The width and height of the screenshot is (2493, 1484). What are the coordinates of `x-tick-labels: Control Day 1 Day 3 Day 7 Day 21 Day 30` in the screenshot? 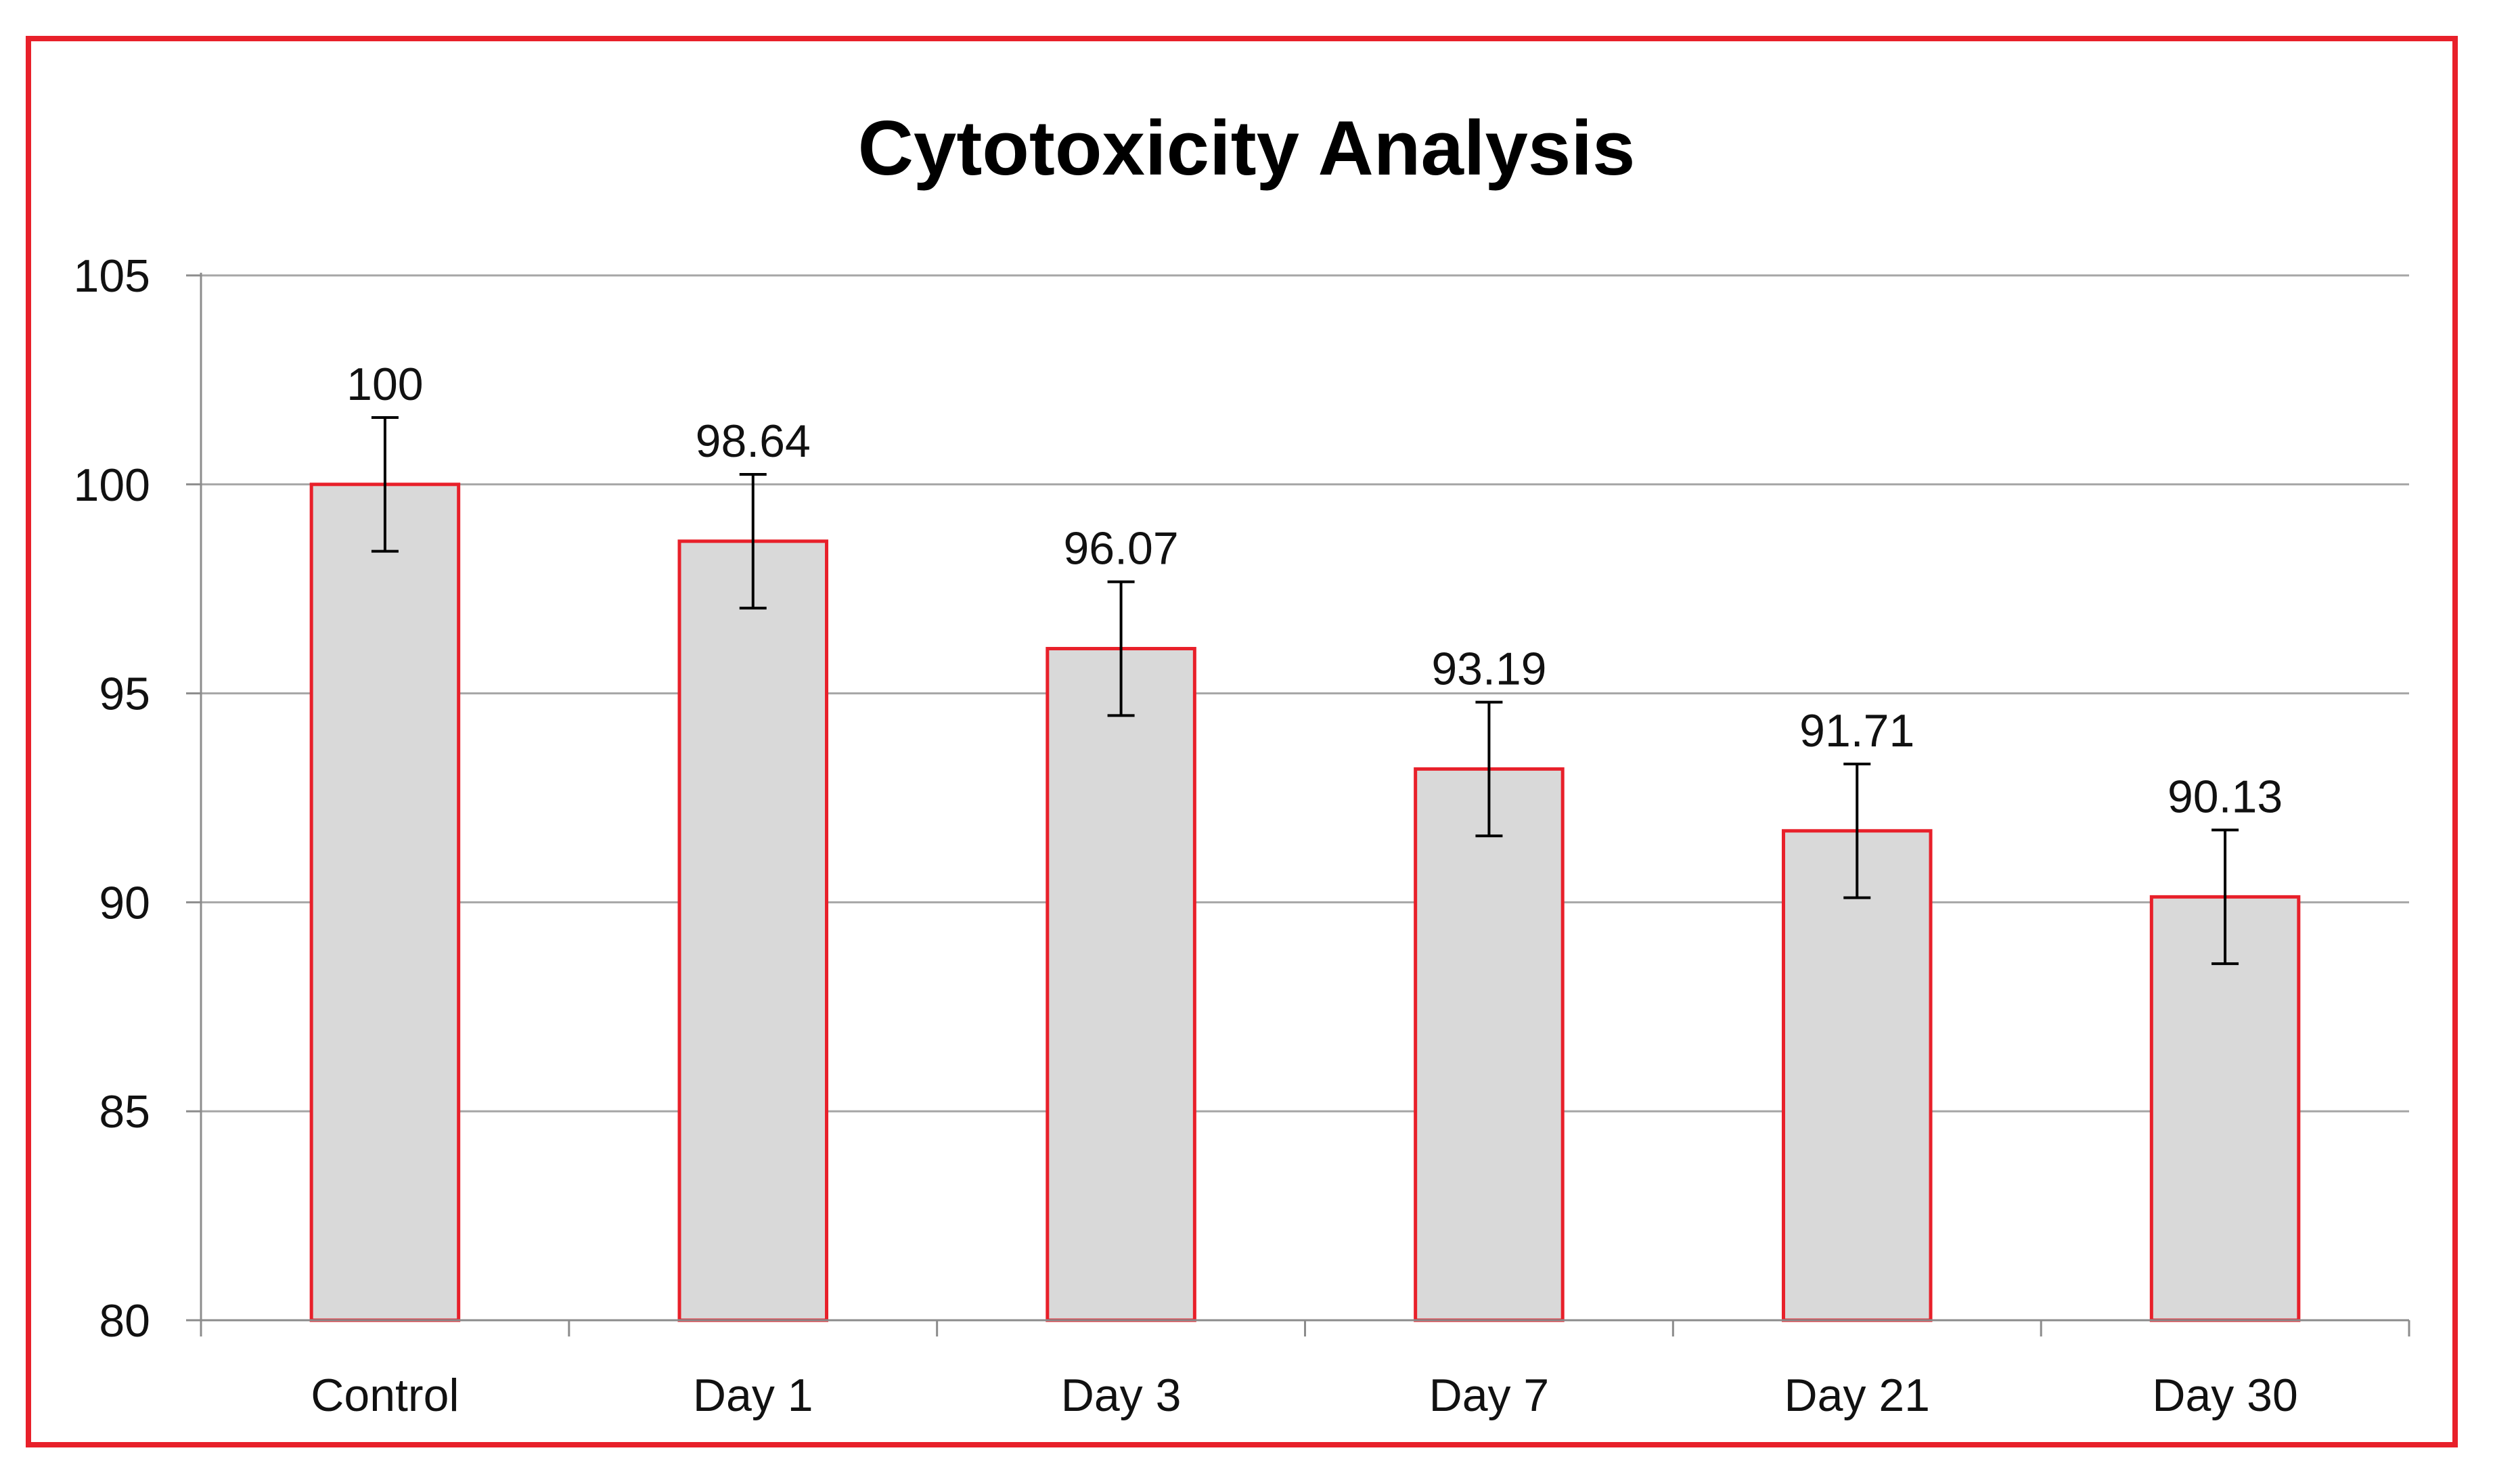 It's located at (1304, 1395).